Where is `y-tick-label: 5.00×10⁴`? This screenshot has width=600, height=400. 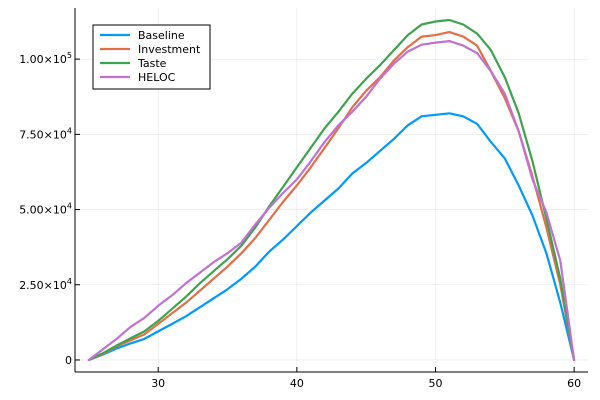 y-tick-label: 5.00×10⁴ is located at coordinates (45, 209).